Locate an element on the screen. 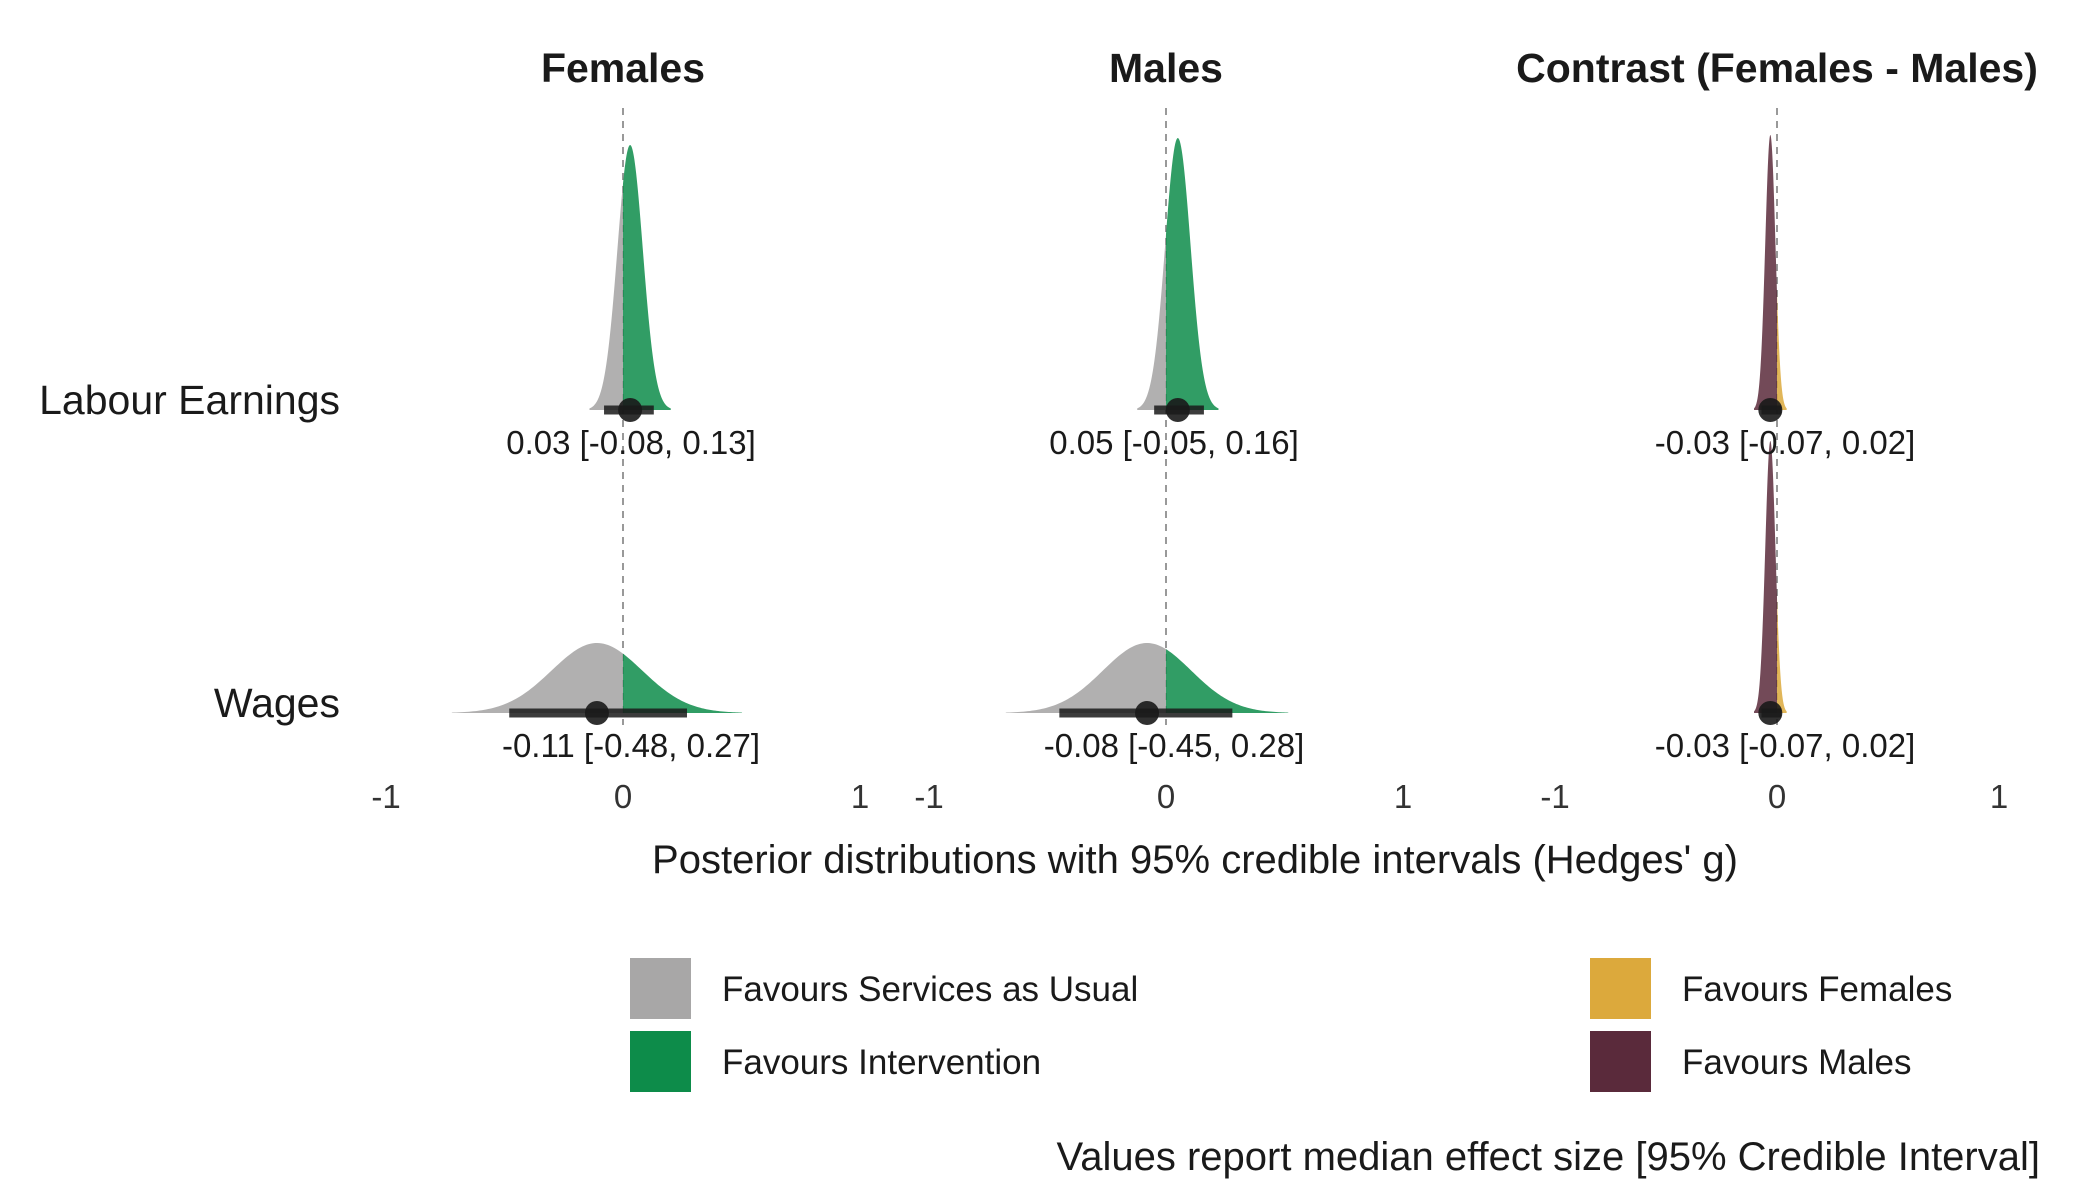 Image resolution: width=2100 pixels, height=1200 pixels. legend-label: Favours Intervention is located at coordinates (881, 1062).